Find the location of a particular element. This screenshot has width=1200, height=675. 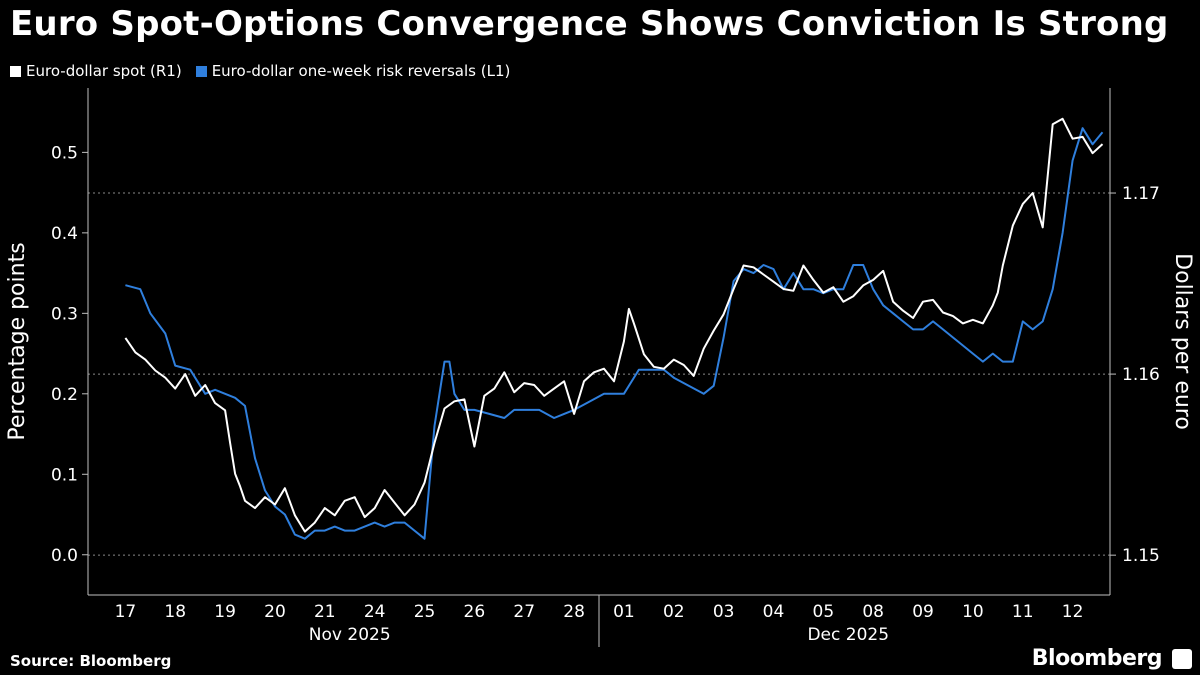

x-tick-label-6: 25 is located at coordinates (425, 612).